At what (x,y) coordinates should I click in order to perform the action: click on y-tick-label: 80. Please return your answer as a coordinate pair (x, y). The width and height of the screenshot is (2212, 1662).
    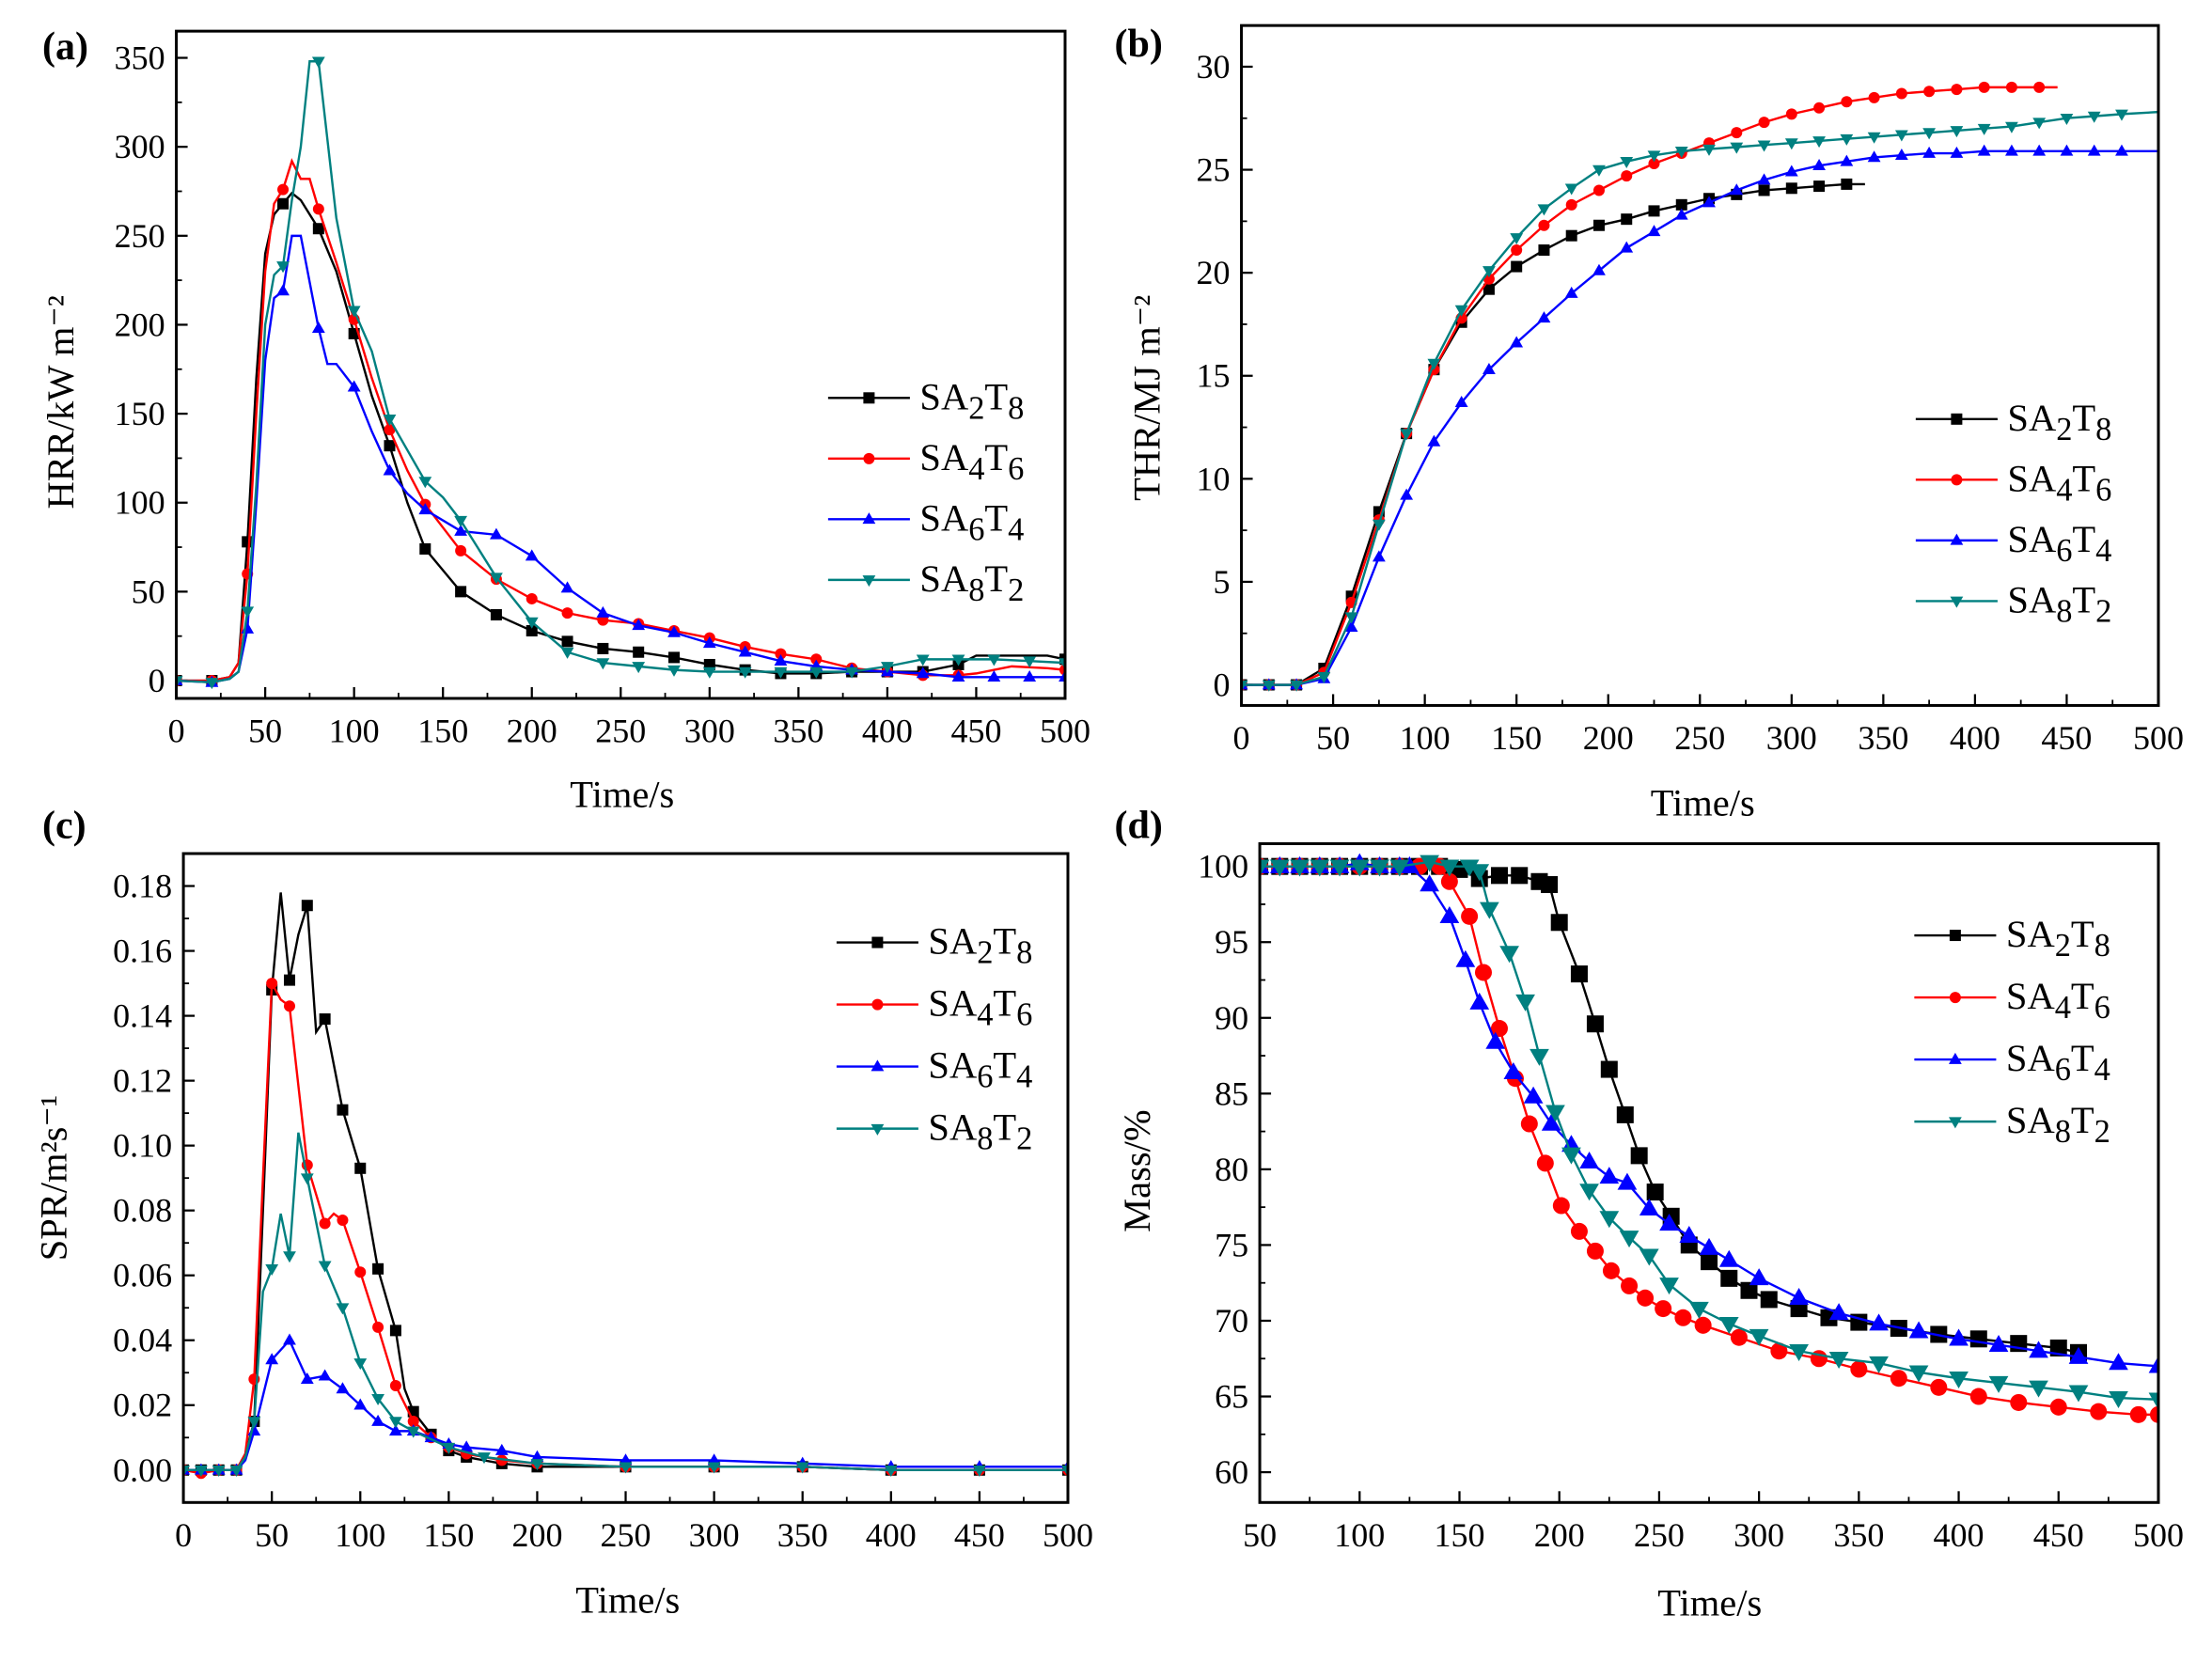
    Looking at the image, I should click on (1231, 1169).